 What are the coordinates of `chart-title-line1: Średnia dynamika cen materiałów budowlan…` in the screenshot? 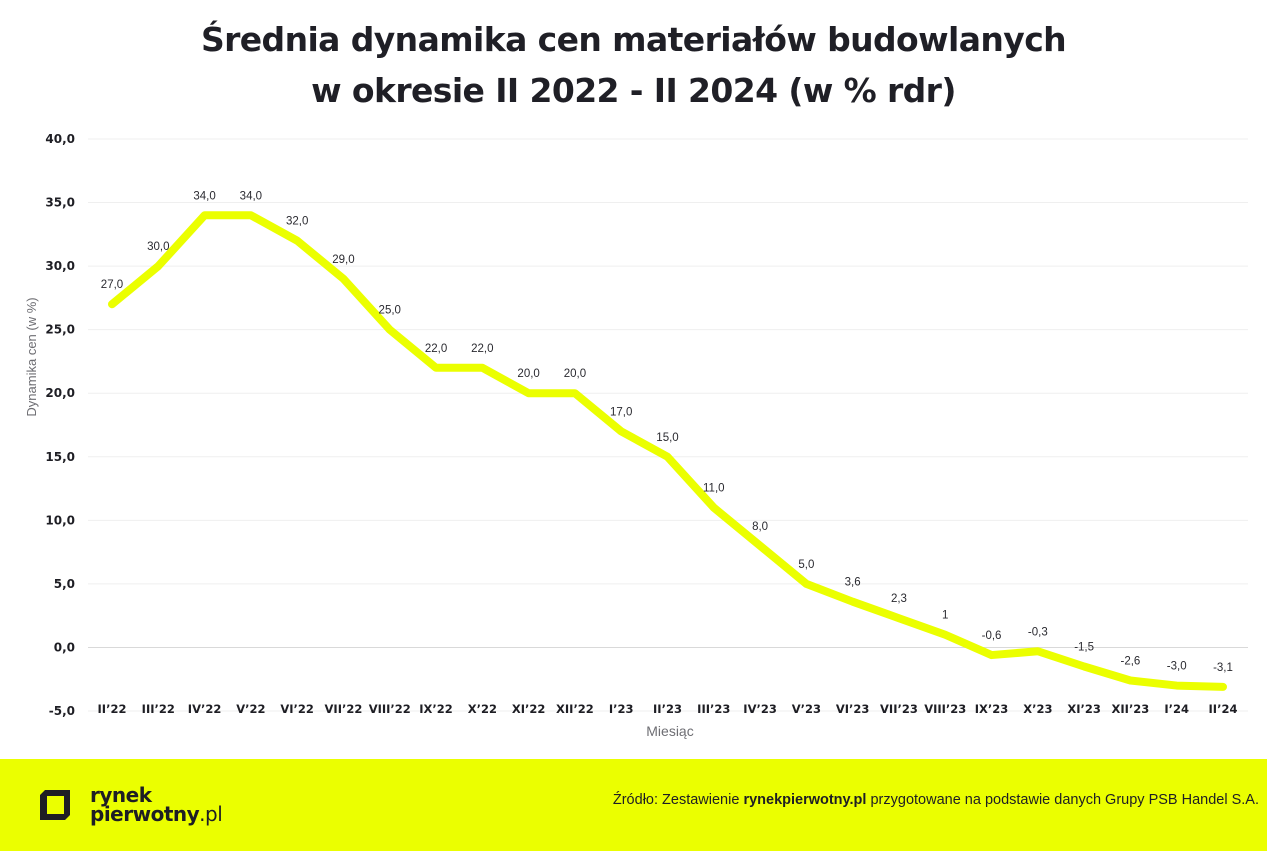 It's located at (633, 39).